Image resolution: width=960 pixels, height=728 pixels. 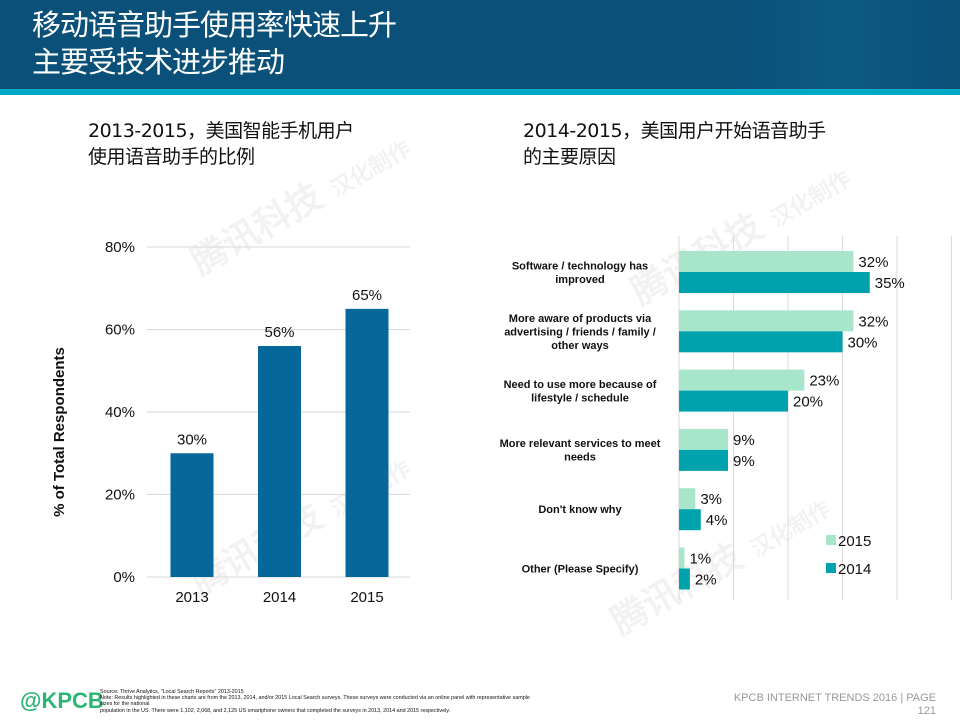 I want to click on data-label: 2%, so click(x=706, y=580).